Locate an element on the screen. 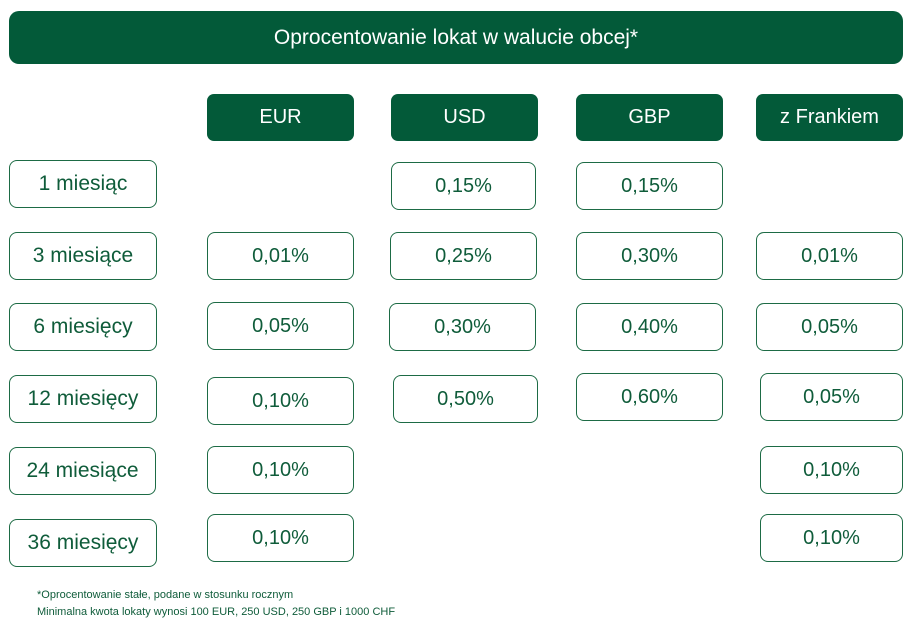 This screenshot has width=914, height=634. rate-gbp-12m: 0,60% is located at coordinates (649, 397).